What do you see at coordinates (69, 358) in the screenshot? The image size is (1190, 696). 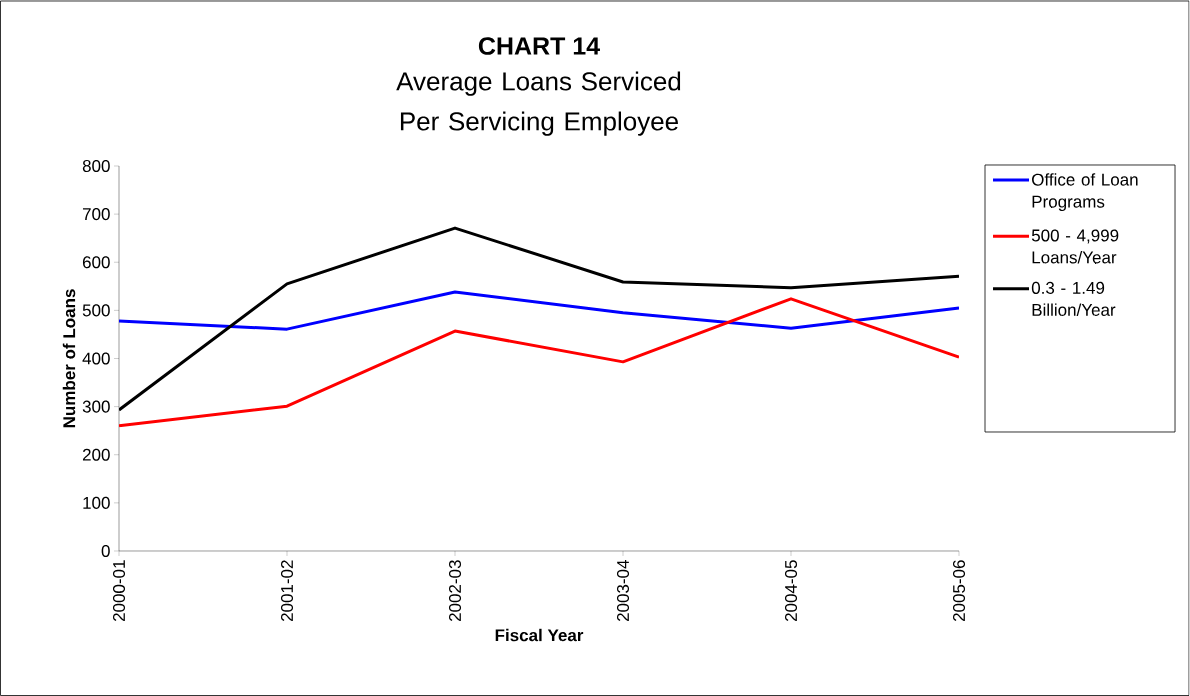 I see `y-axis-title: Number of Loans` at bounding box center [69, 358].